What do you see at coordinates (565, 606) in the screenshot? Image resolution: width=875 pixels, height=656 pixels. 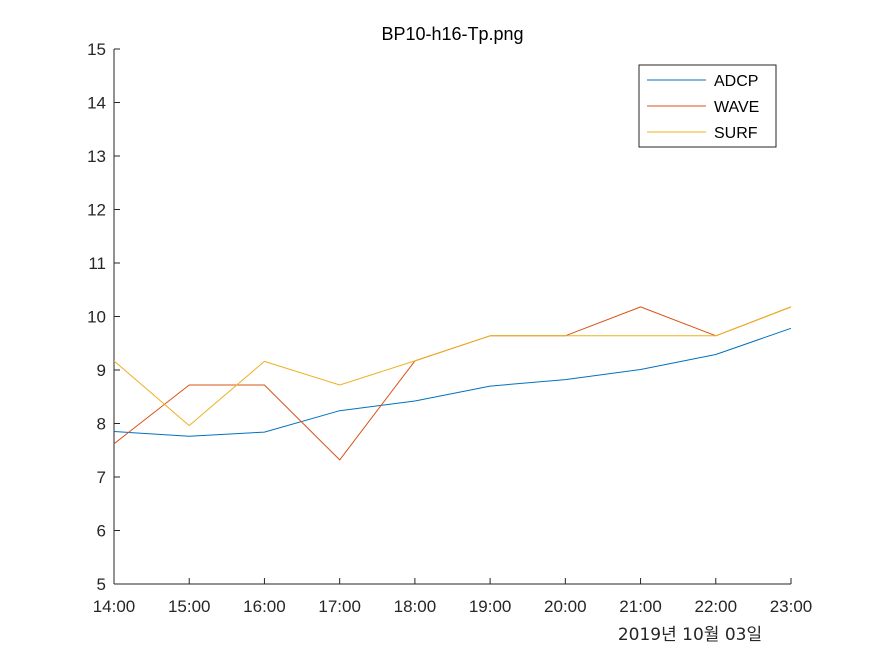 I see `x-tick-label: 20:00` at bounding box center [565, 606].